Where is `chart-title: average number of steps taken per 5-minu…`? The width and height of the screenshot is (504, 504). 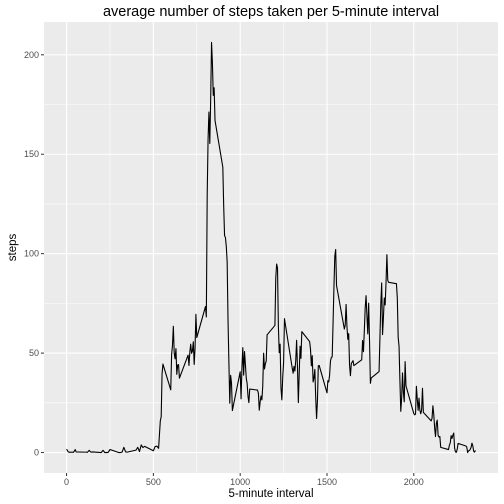 chart-title: average number of steps taken per 5-minu… is located at coordinates (271, 12).